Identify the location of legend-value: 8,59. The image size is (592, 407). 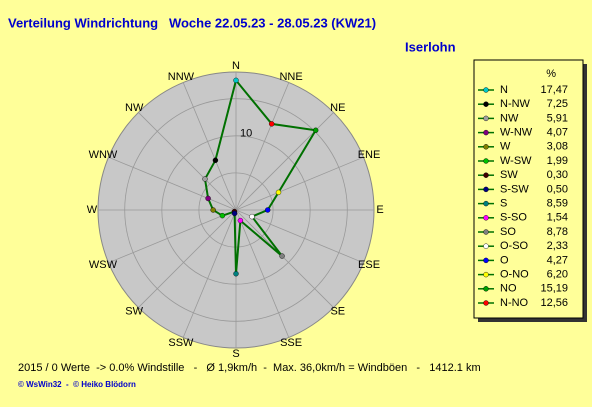
(557, 204).